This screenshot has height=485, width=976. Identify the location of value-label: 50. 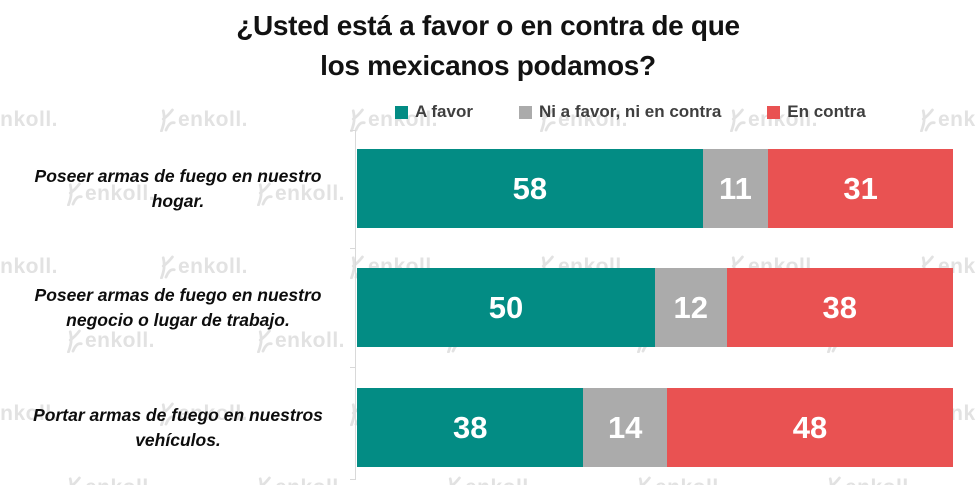
(506, 307).